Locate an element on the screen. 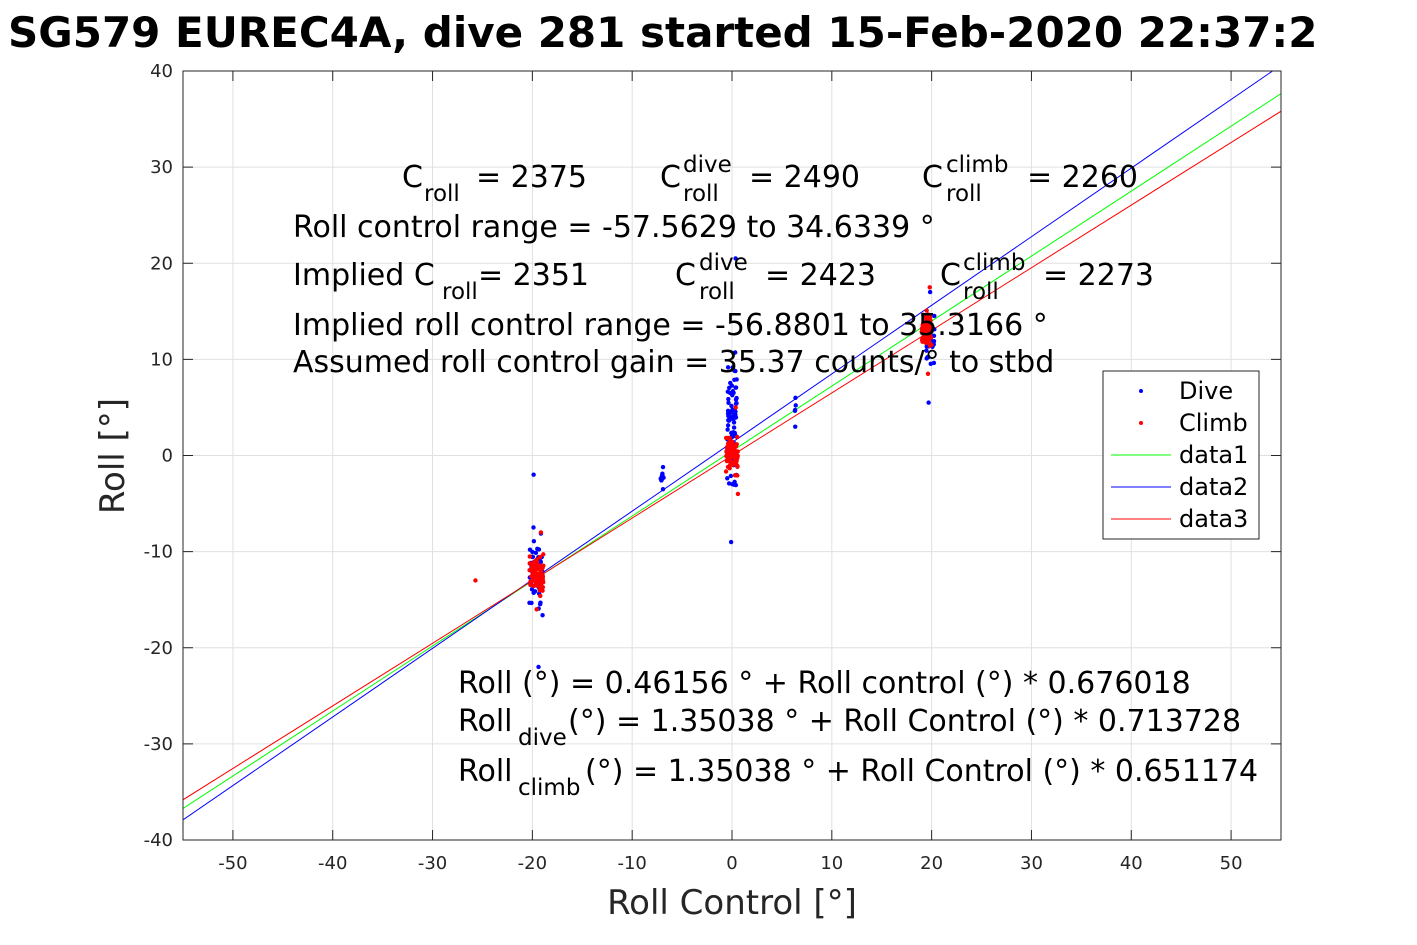 The image size is (1417, 945). legend: Dive Climb data1 data2 data3 is located at coordinates (1181, 455).